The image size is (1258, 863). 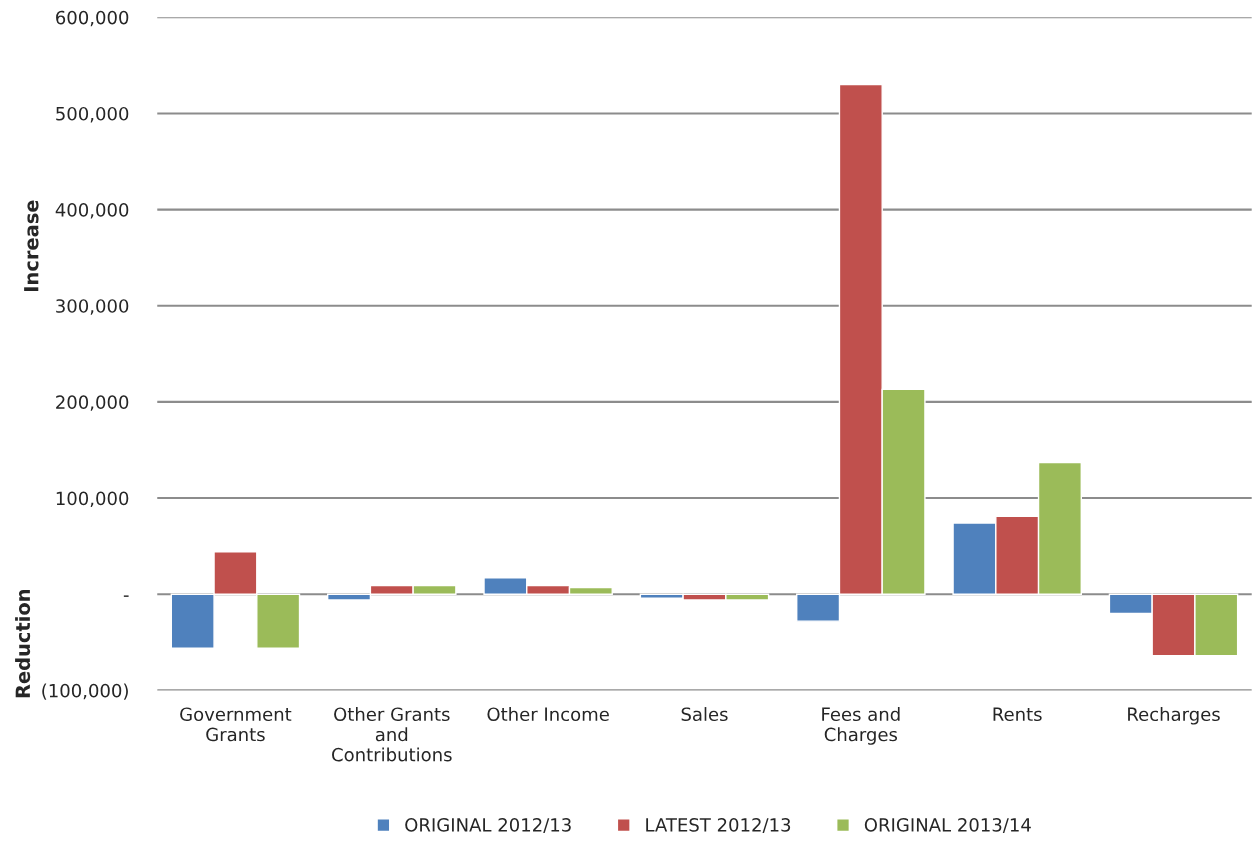 What do you see at coordinates (718, 826) in the screenshot?
I see `legend-label: LATEST 2012/13` at bounding box center [718, 826].